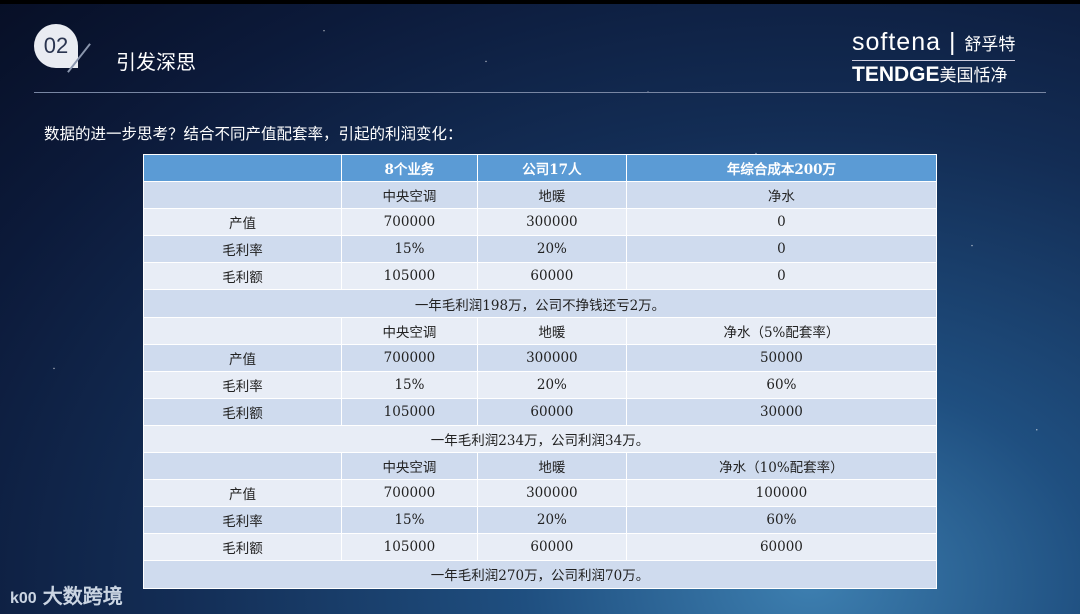 Image resolution: width=1080 pixels, height=614 pixels. Describe the element at coordinates (56, 46) in the screenshot. I see `section-number-badge: 02` at that location.